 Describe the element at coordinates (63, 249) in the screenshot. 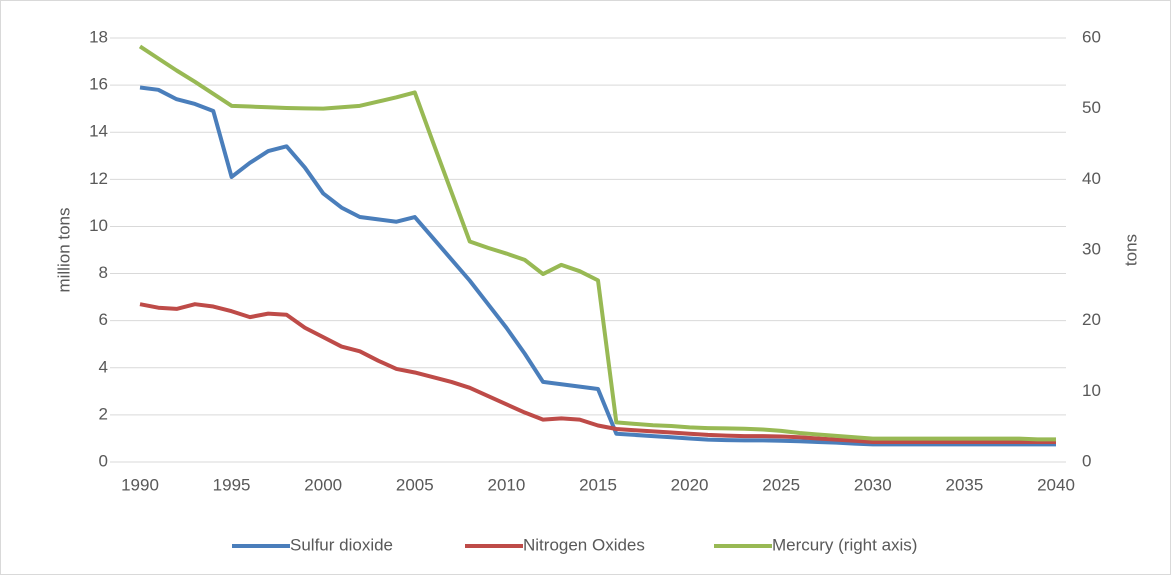

I see `y-axis-label: million tons` at that location.